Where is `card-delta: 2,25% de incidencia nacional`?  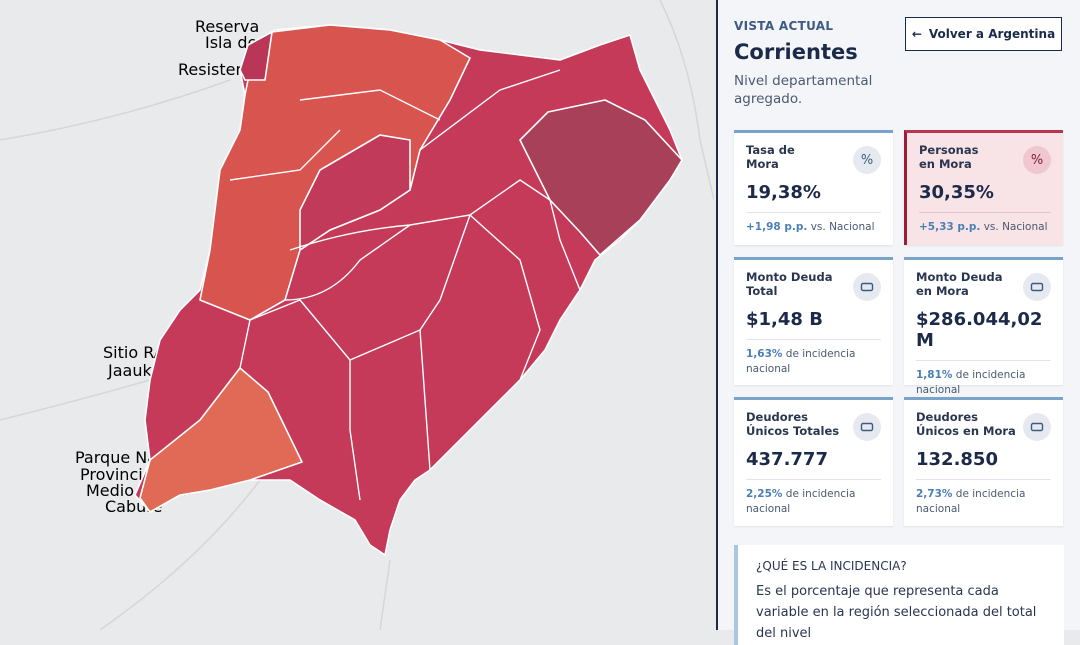 card-delta: 2,25% de incidencia nacional is located at coordinates (813, 498).